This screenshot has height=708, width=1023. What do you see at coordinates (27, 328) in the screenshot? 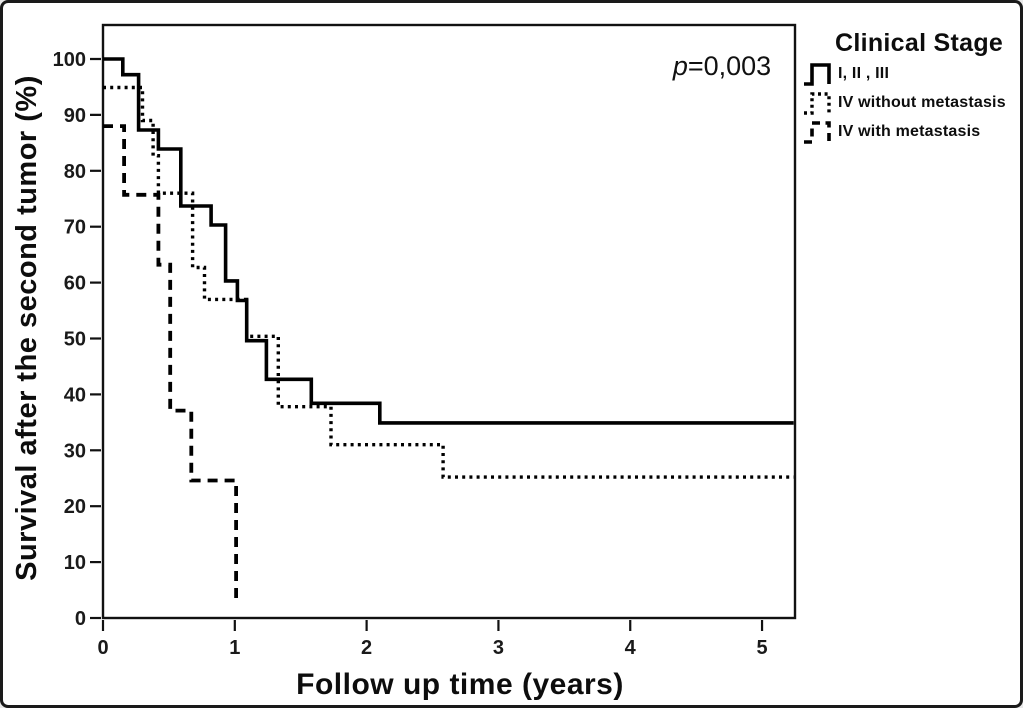
I see `y-axis-title: Survival after the second tumor (%)` at bounding box center [27, 328].